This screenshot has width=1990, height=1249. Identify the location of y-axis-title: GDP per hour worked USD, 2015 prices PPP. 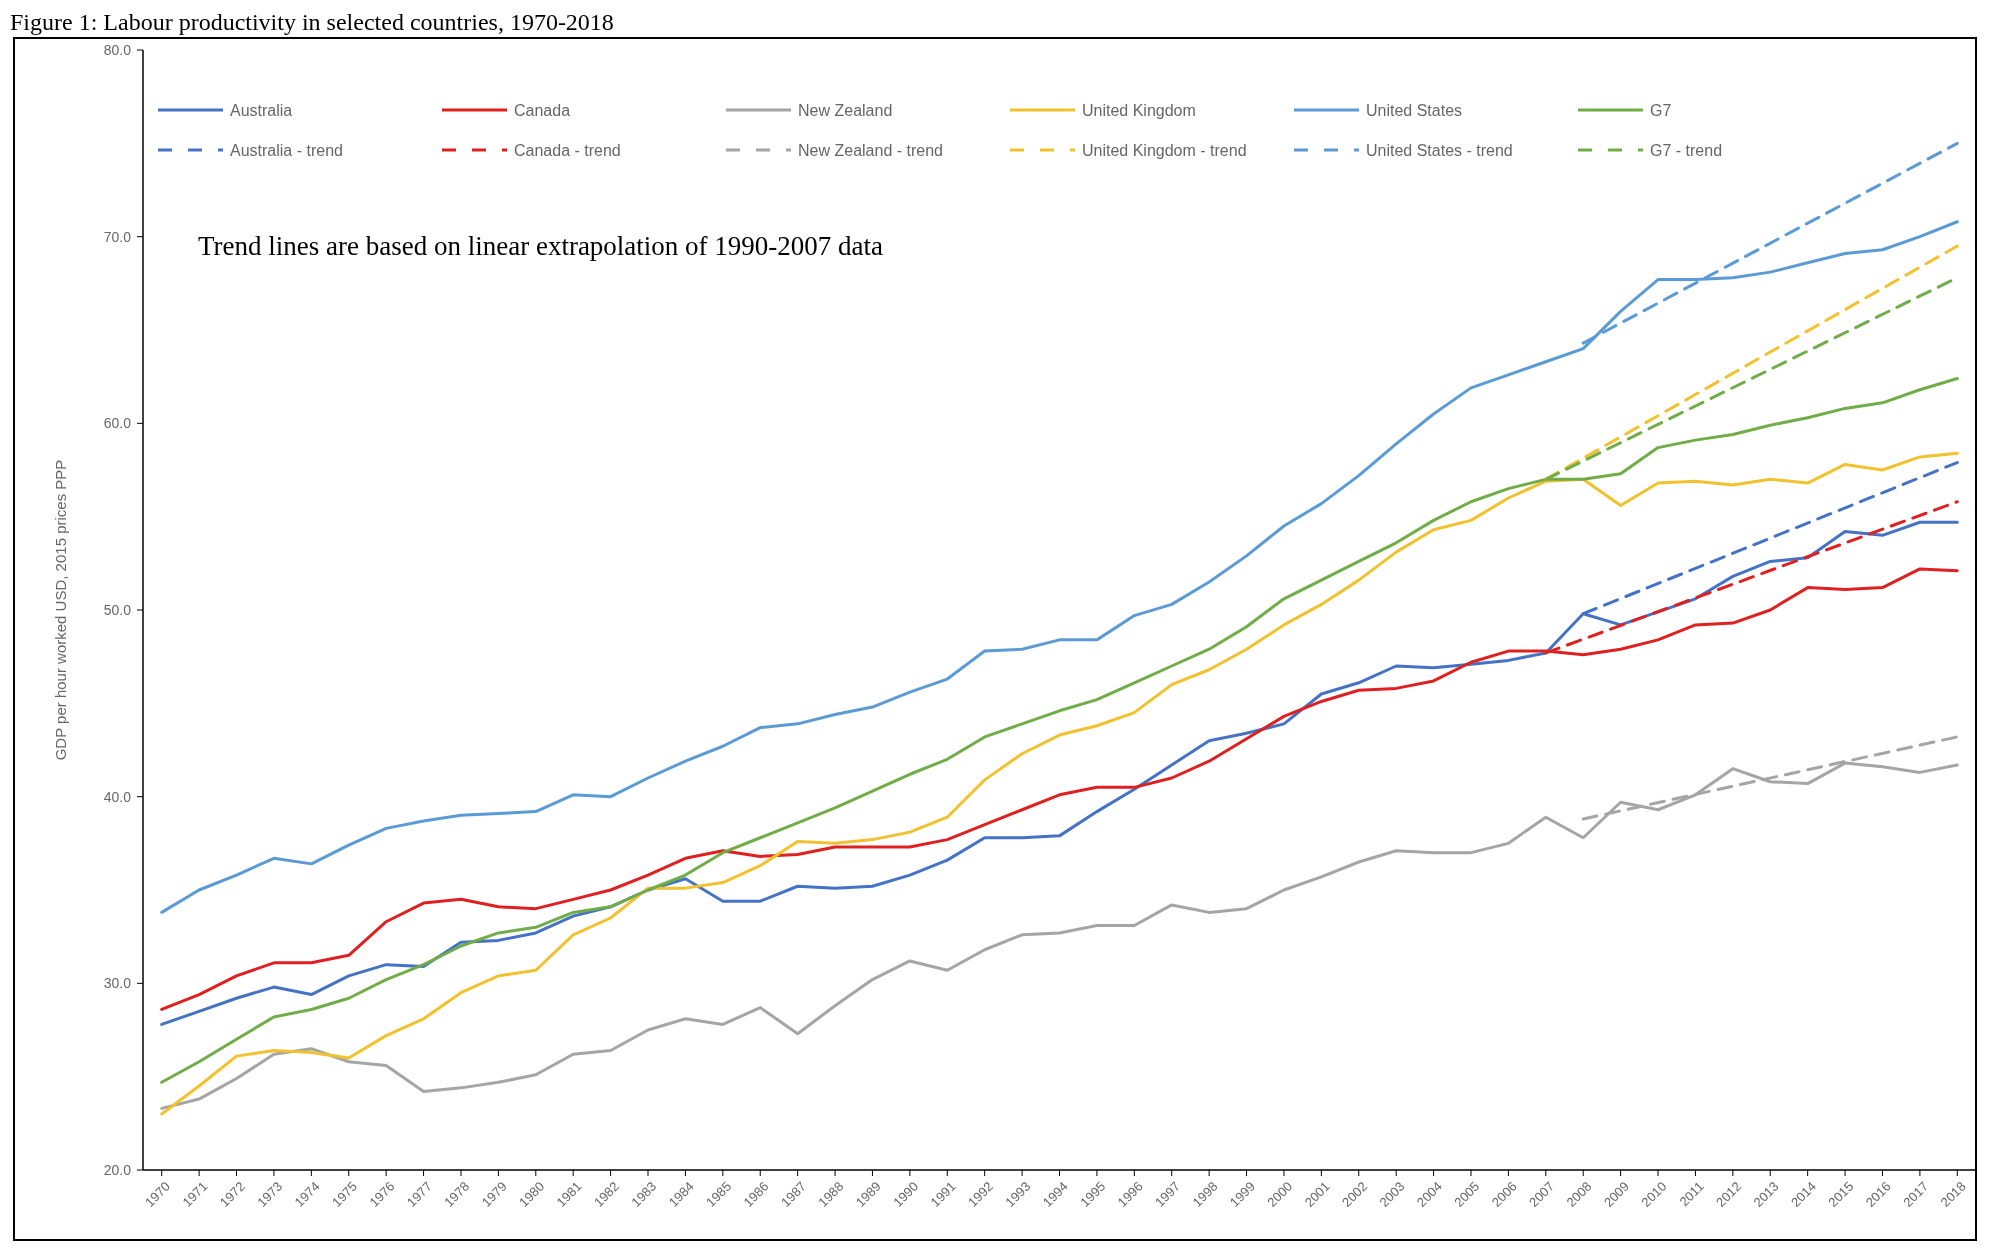
(60, 610).